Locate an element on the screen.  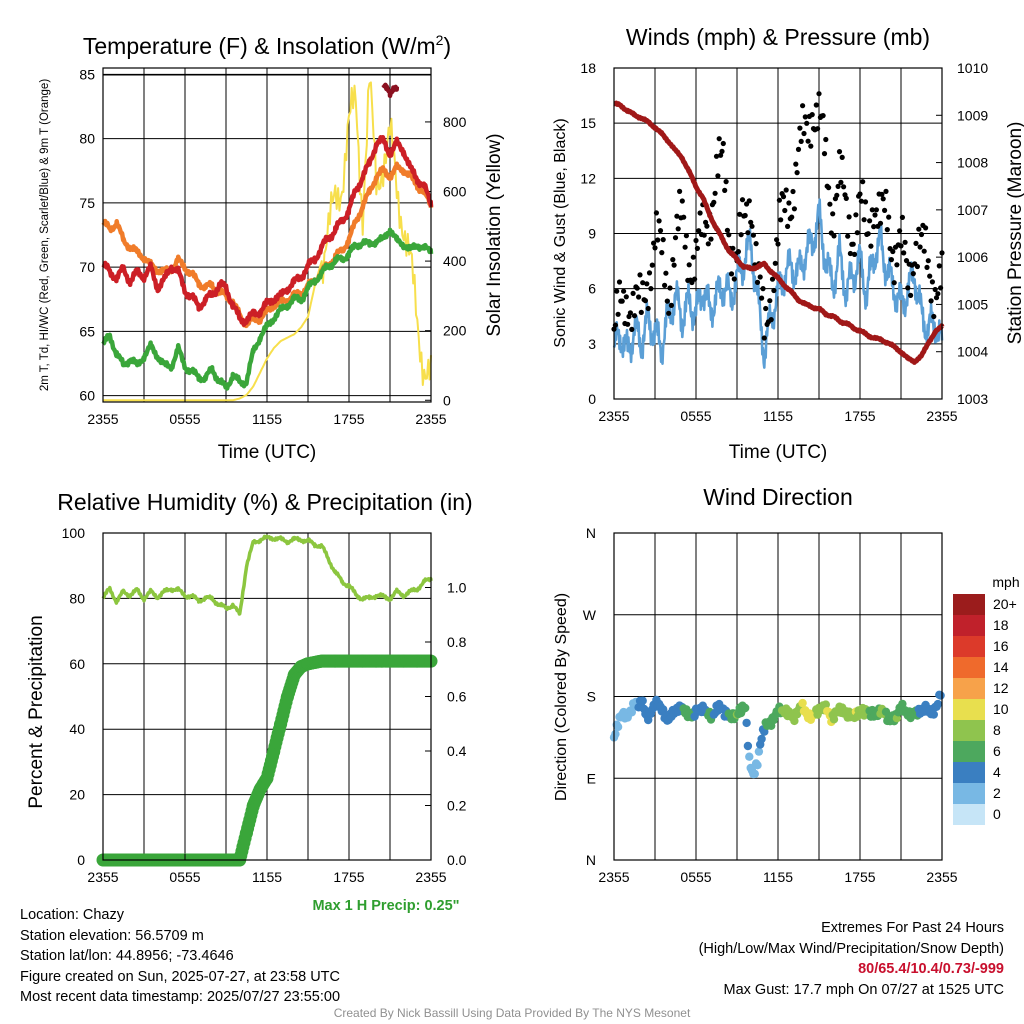
y-tick-label: W is located at coordinates (590, 615).